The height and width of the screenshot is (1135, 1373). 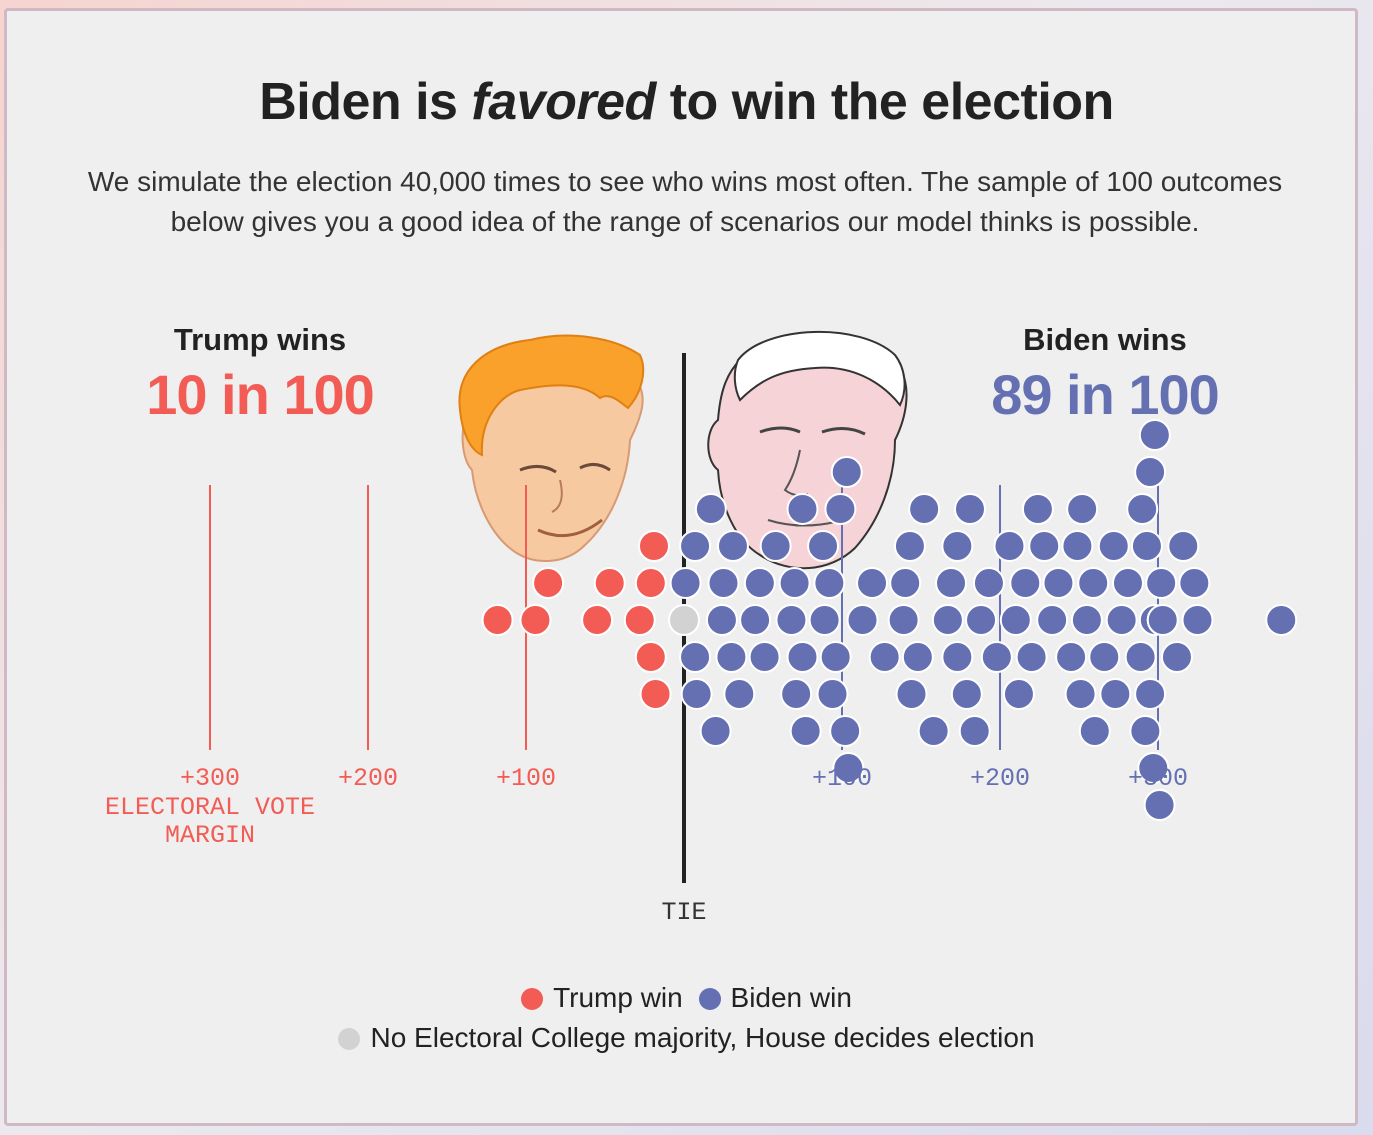 I want to click on biden-legend-swatch, so click(x=709, y=999).